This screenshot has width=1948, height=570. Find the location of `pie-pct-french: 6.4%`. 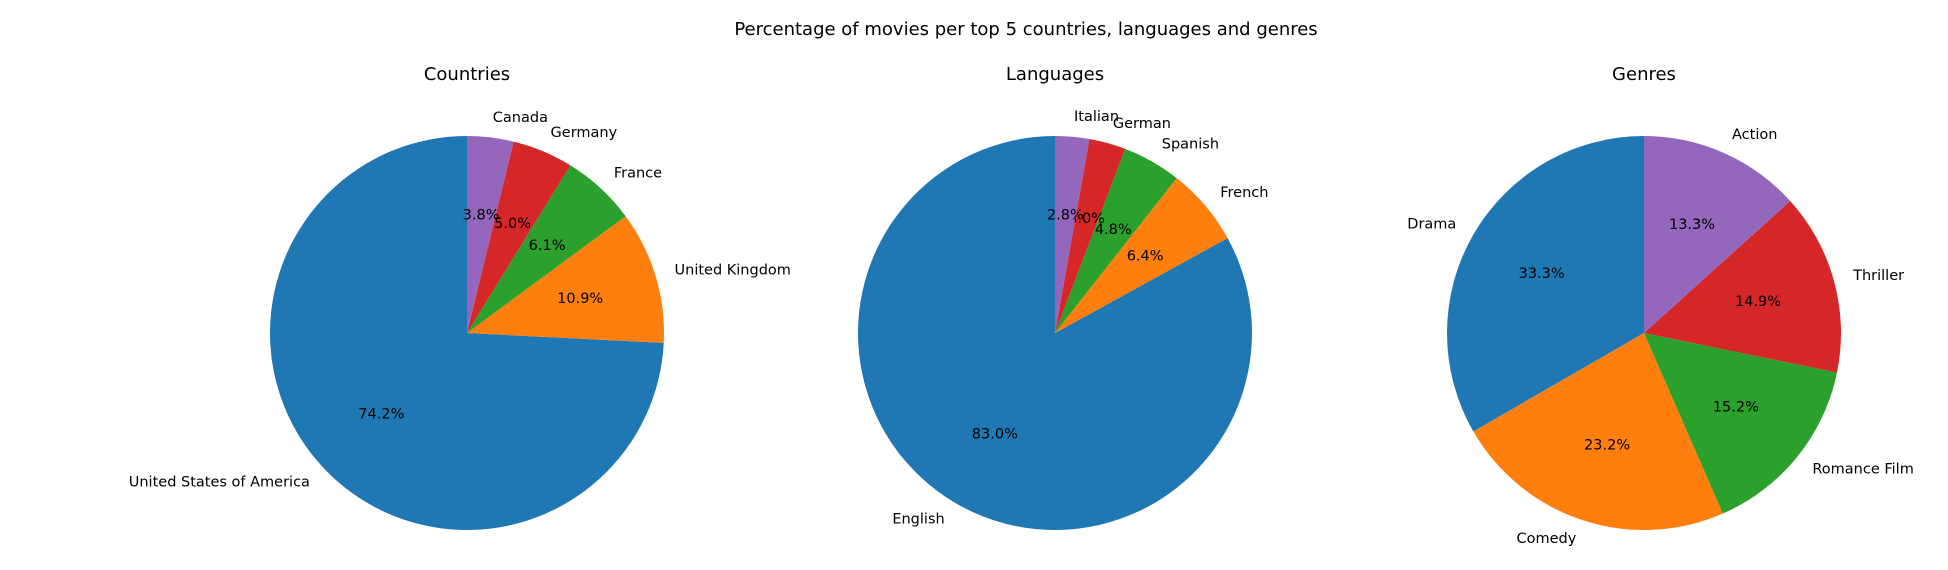

pie-pct-french: 6.4% is located at coordinates (1145, 257).